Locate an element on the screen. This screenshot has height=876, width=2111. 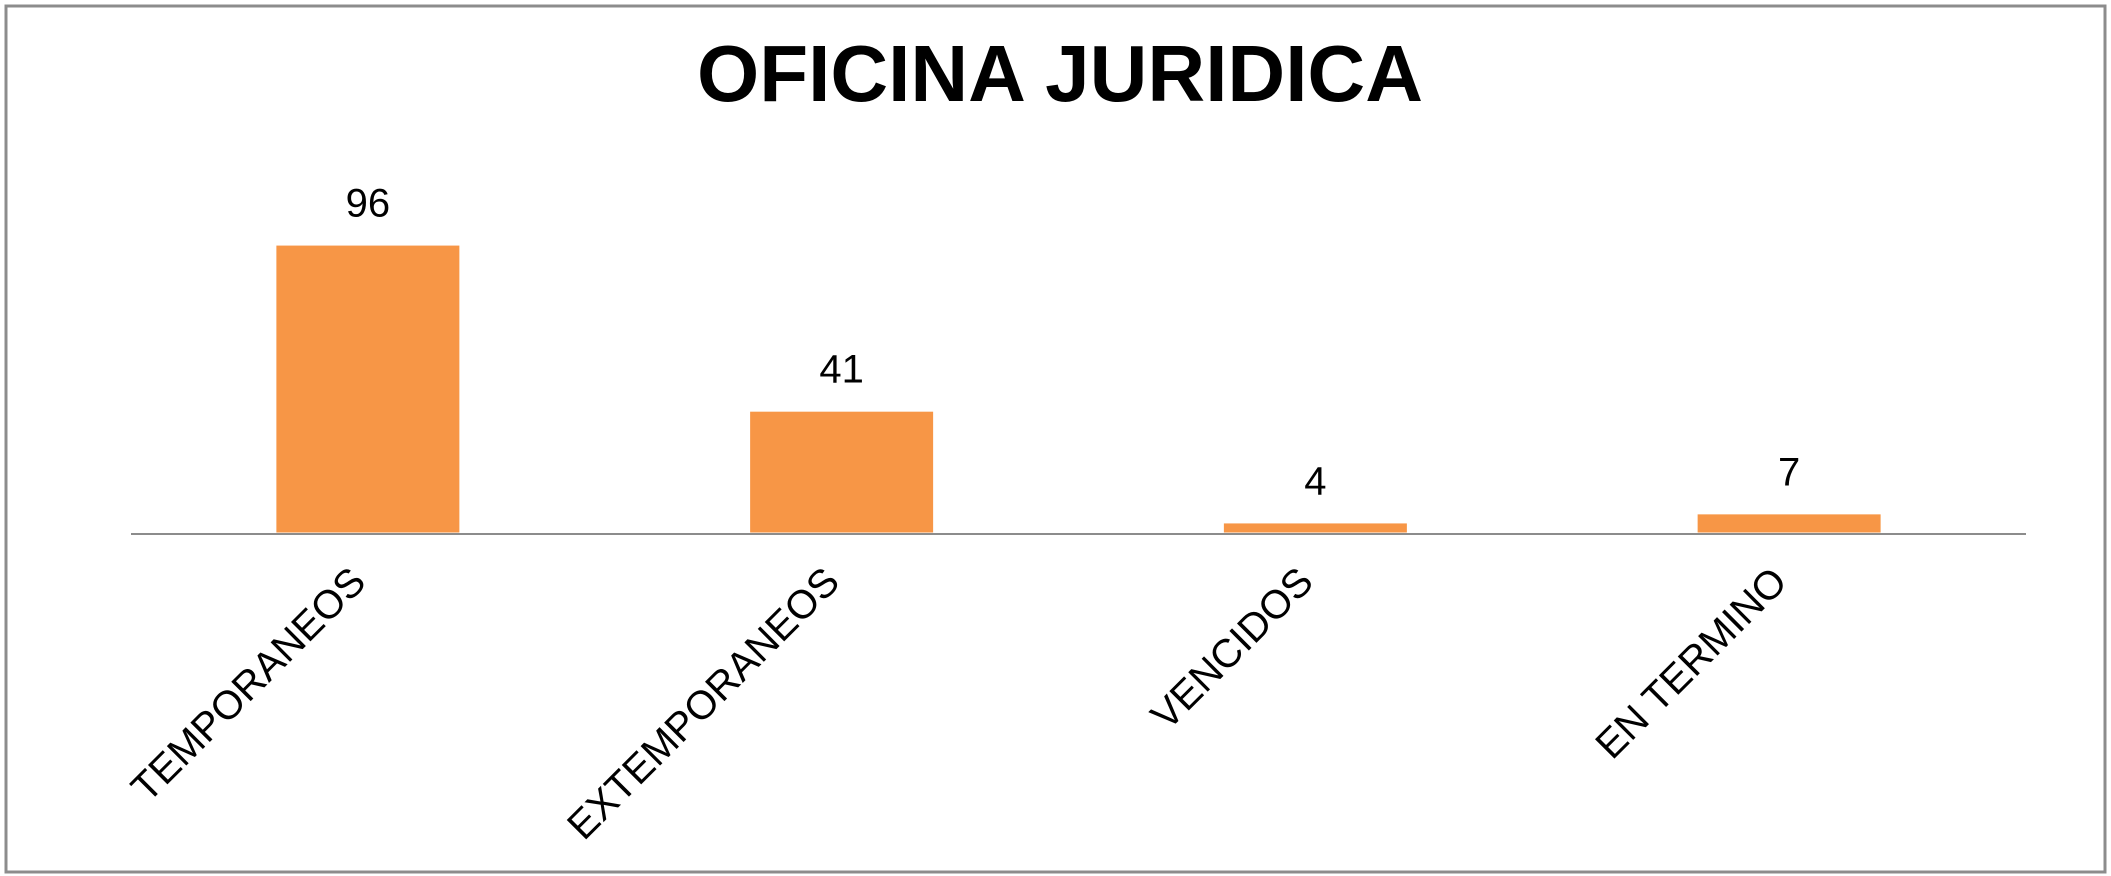
chart-title: OFICINA JURIDICA is located at coordinates (1060, 73).